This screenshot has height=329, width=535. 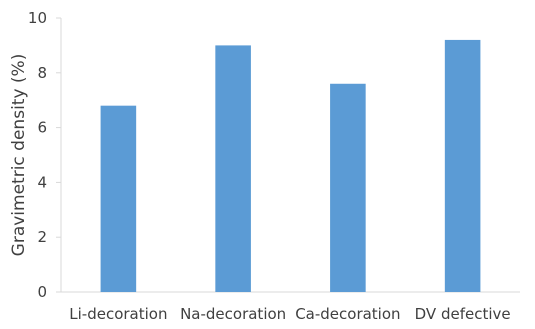 What do you see at coordinates (42, 182) in the screenshot?
I see `y-tick-label: 4` at bounding box center [42, 182].